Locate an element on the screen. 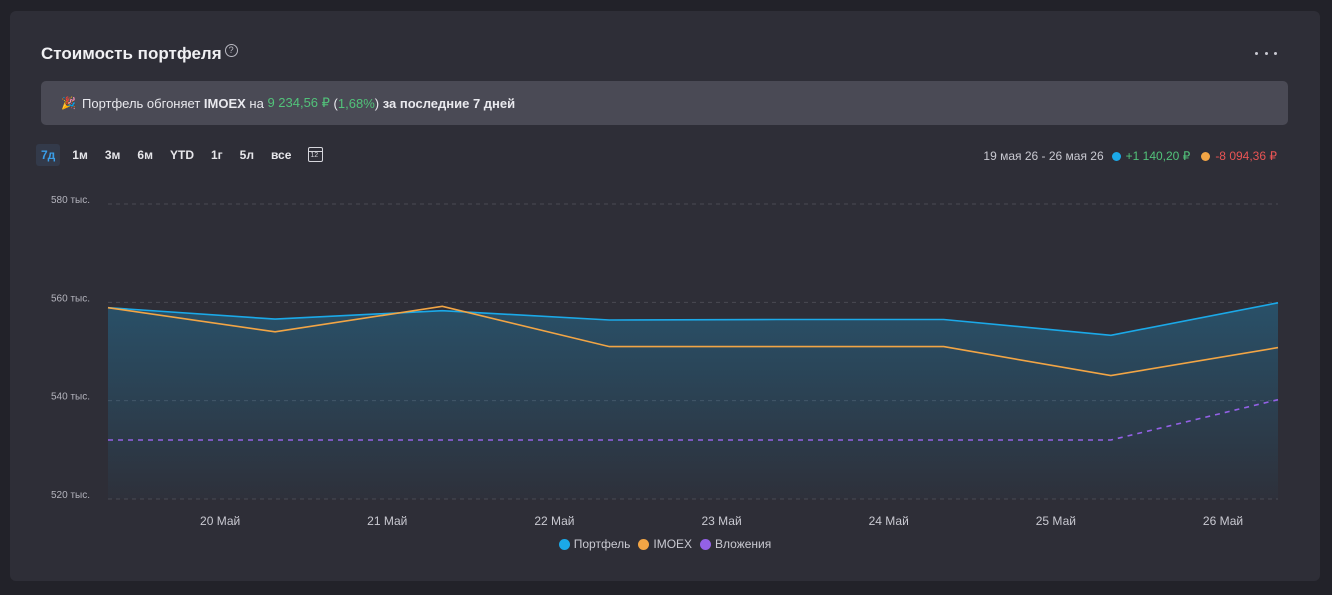 The image size is (1332, 595). x-tick-label: 22 Май is located at coordinates (554, 521).